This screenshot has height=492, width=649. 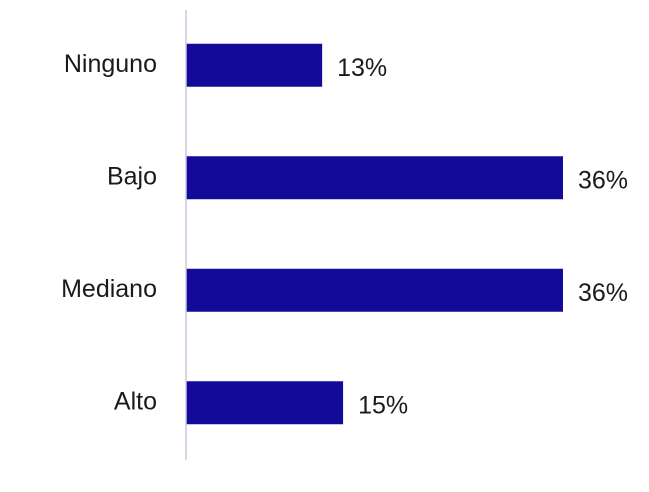 What do you see at coordinates (132, 176) in the screenshot?
I see `y-tick-label: Bajo` at bounding box center [132, 176].